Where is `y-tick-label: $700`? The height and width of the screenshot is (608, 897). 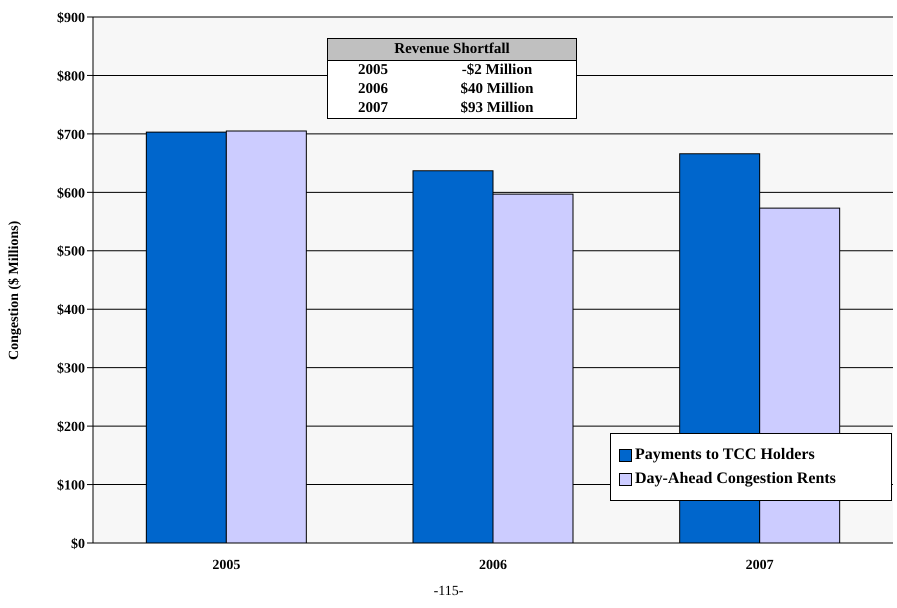 y-tick-label: $700 is located at coordinates (71, 135).